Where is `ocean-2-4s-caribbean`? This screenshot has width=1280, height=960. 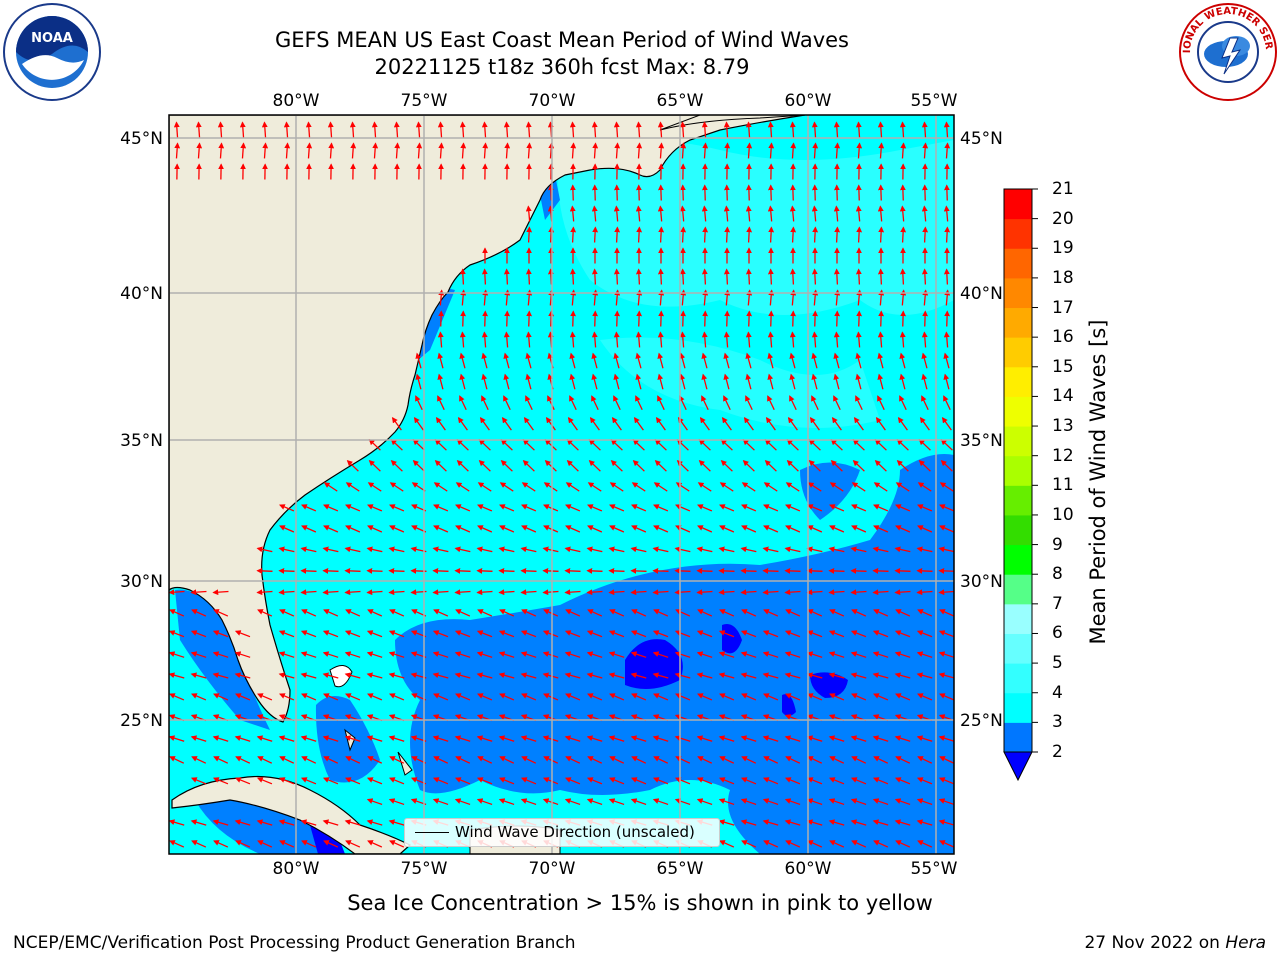 ocean-2-4s-caribbean is located at coordinates (267, 825).